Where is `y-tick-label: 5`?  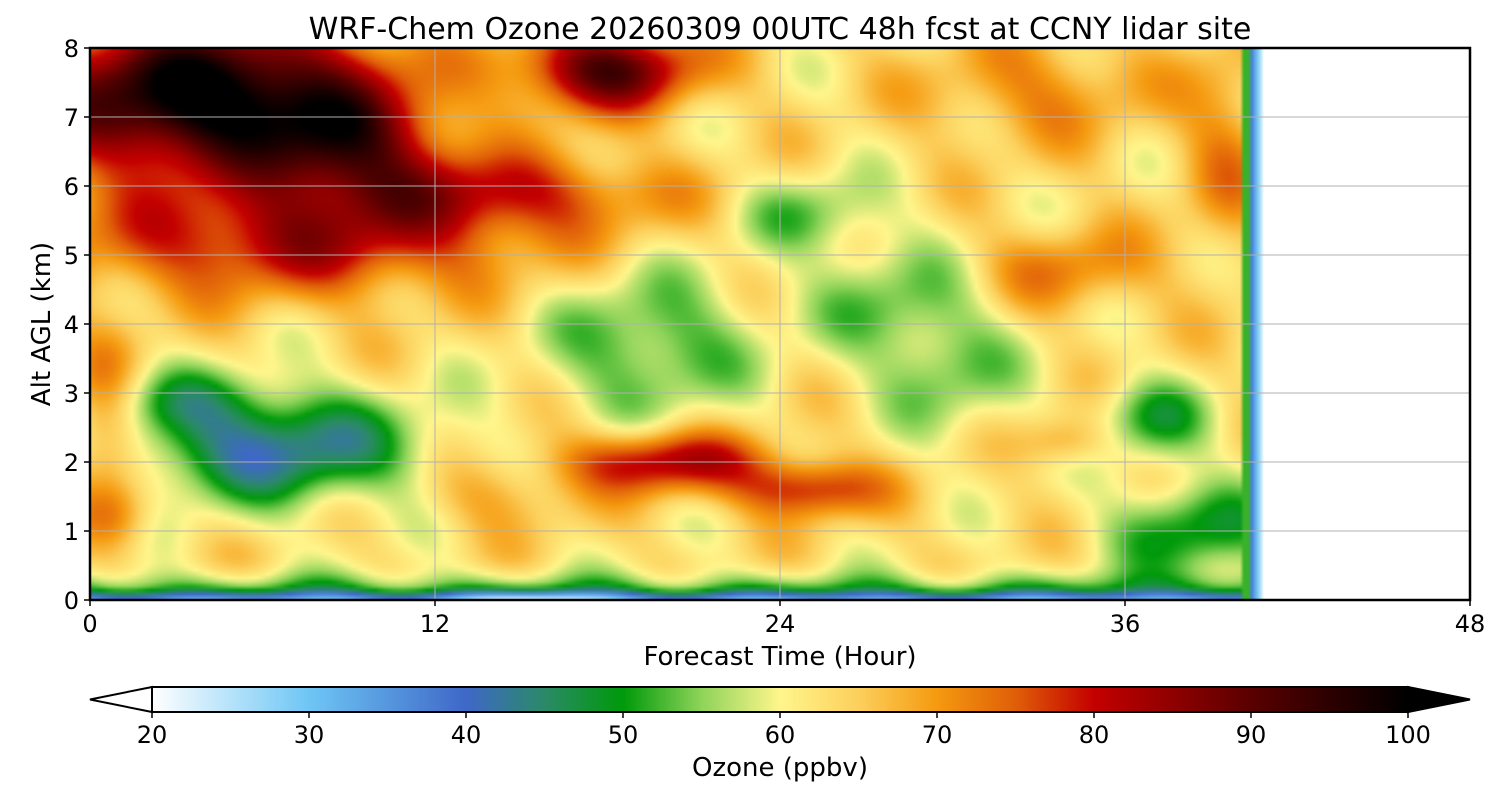 y-tick-label: 5 is located at coordinates (71, 256).